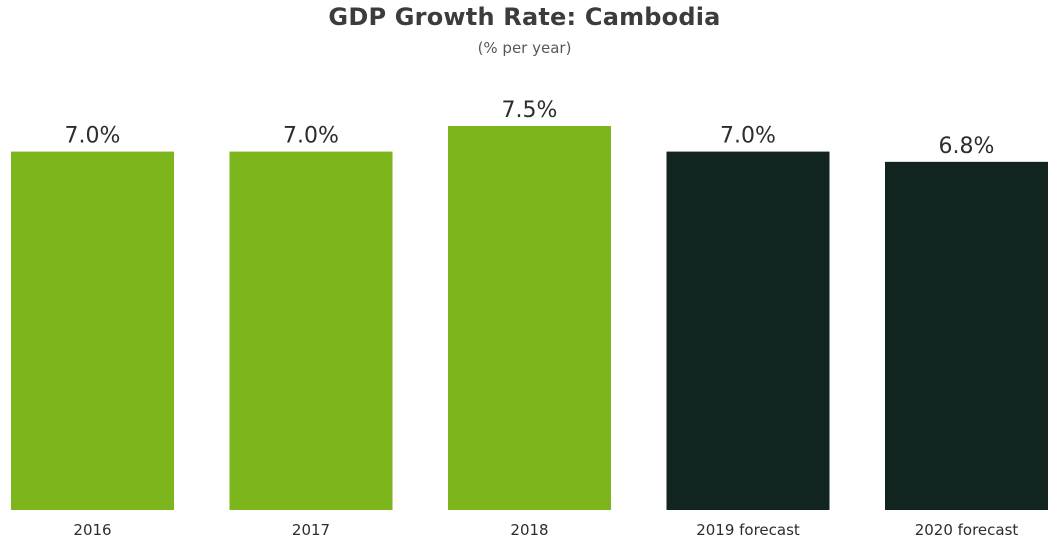 Image resolution: width=1049 pixels, height=542 pixels. Describe the element at coordinates (748, 330) in the screenshot. I see `bar-2019-forecast` at that location.